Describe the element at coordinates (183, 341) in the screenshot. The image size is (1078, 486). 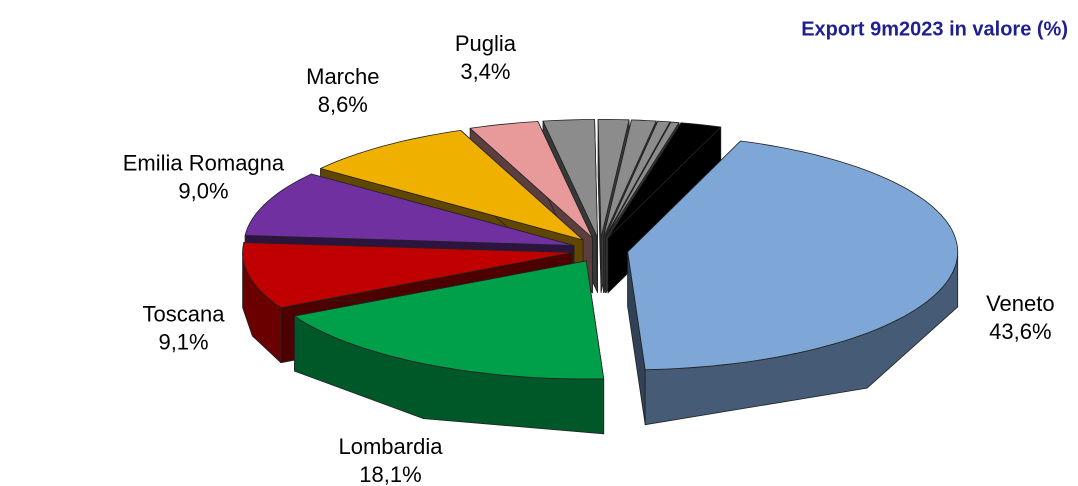
I see `slice-value-label: 9,1%` at that location.